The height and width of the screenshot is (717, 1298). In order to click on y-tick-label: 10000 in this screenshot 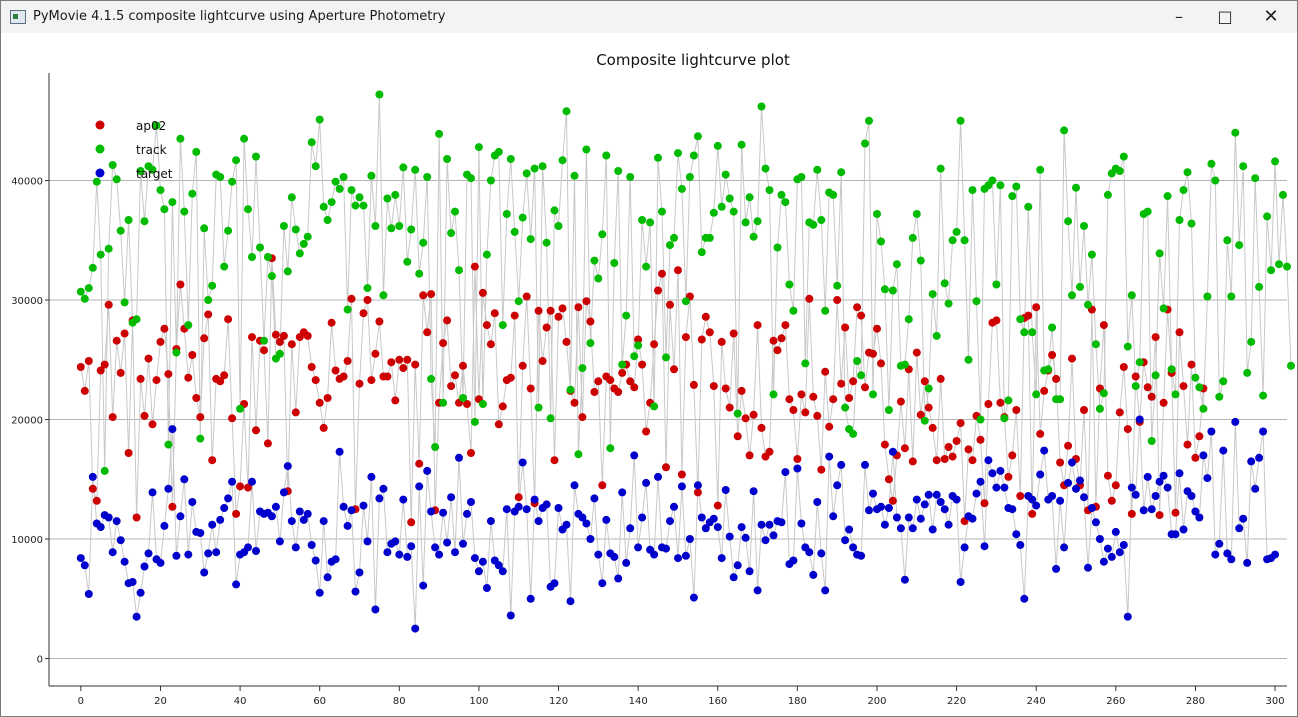, I will do `click(27, 540)`.